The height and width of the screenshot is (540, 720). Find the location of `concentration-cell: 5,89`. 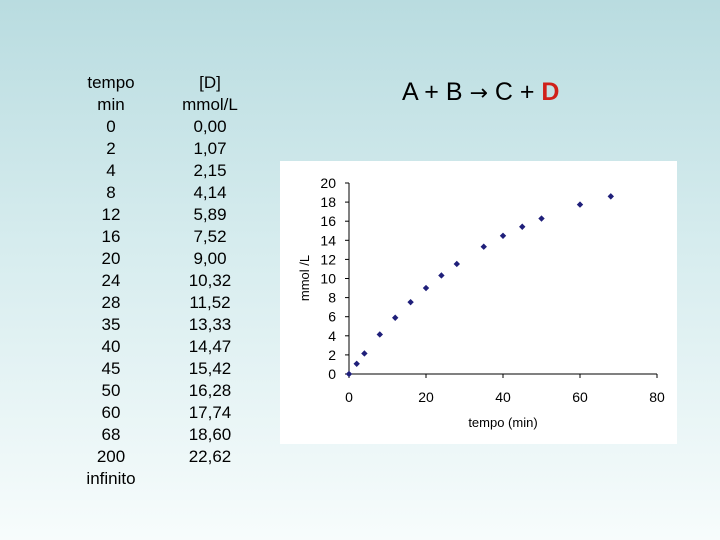

concentration-cell: 5,89 is located at coordinates (210, 214).